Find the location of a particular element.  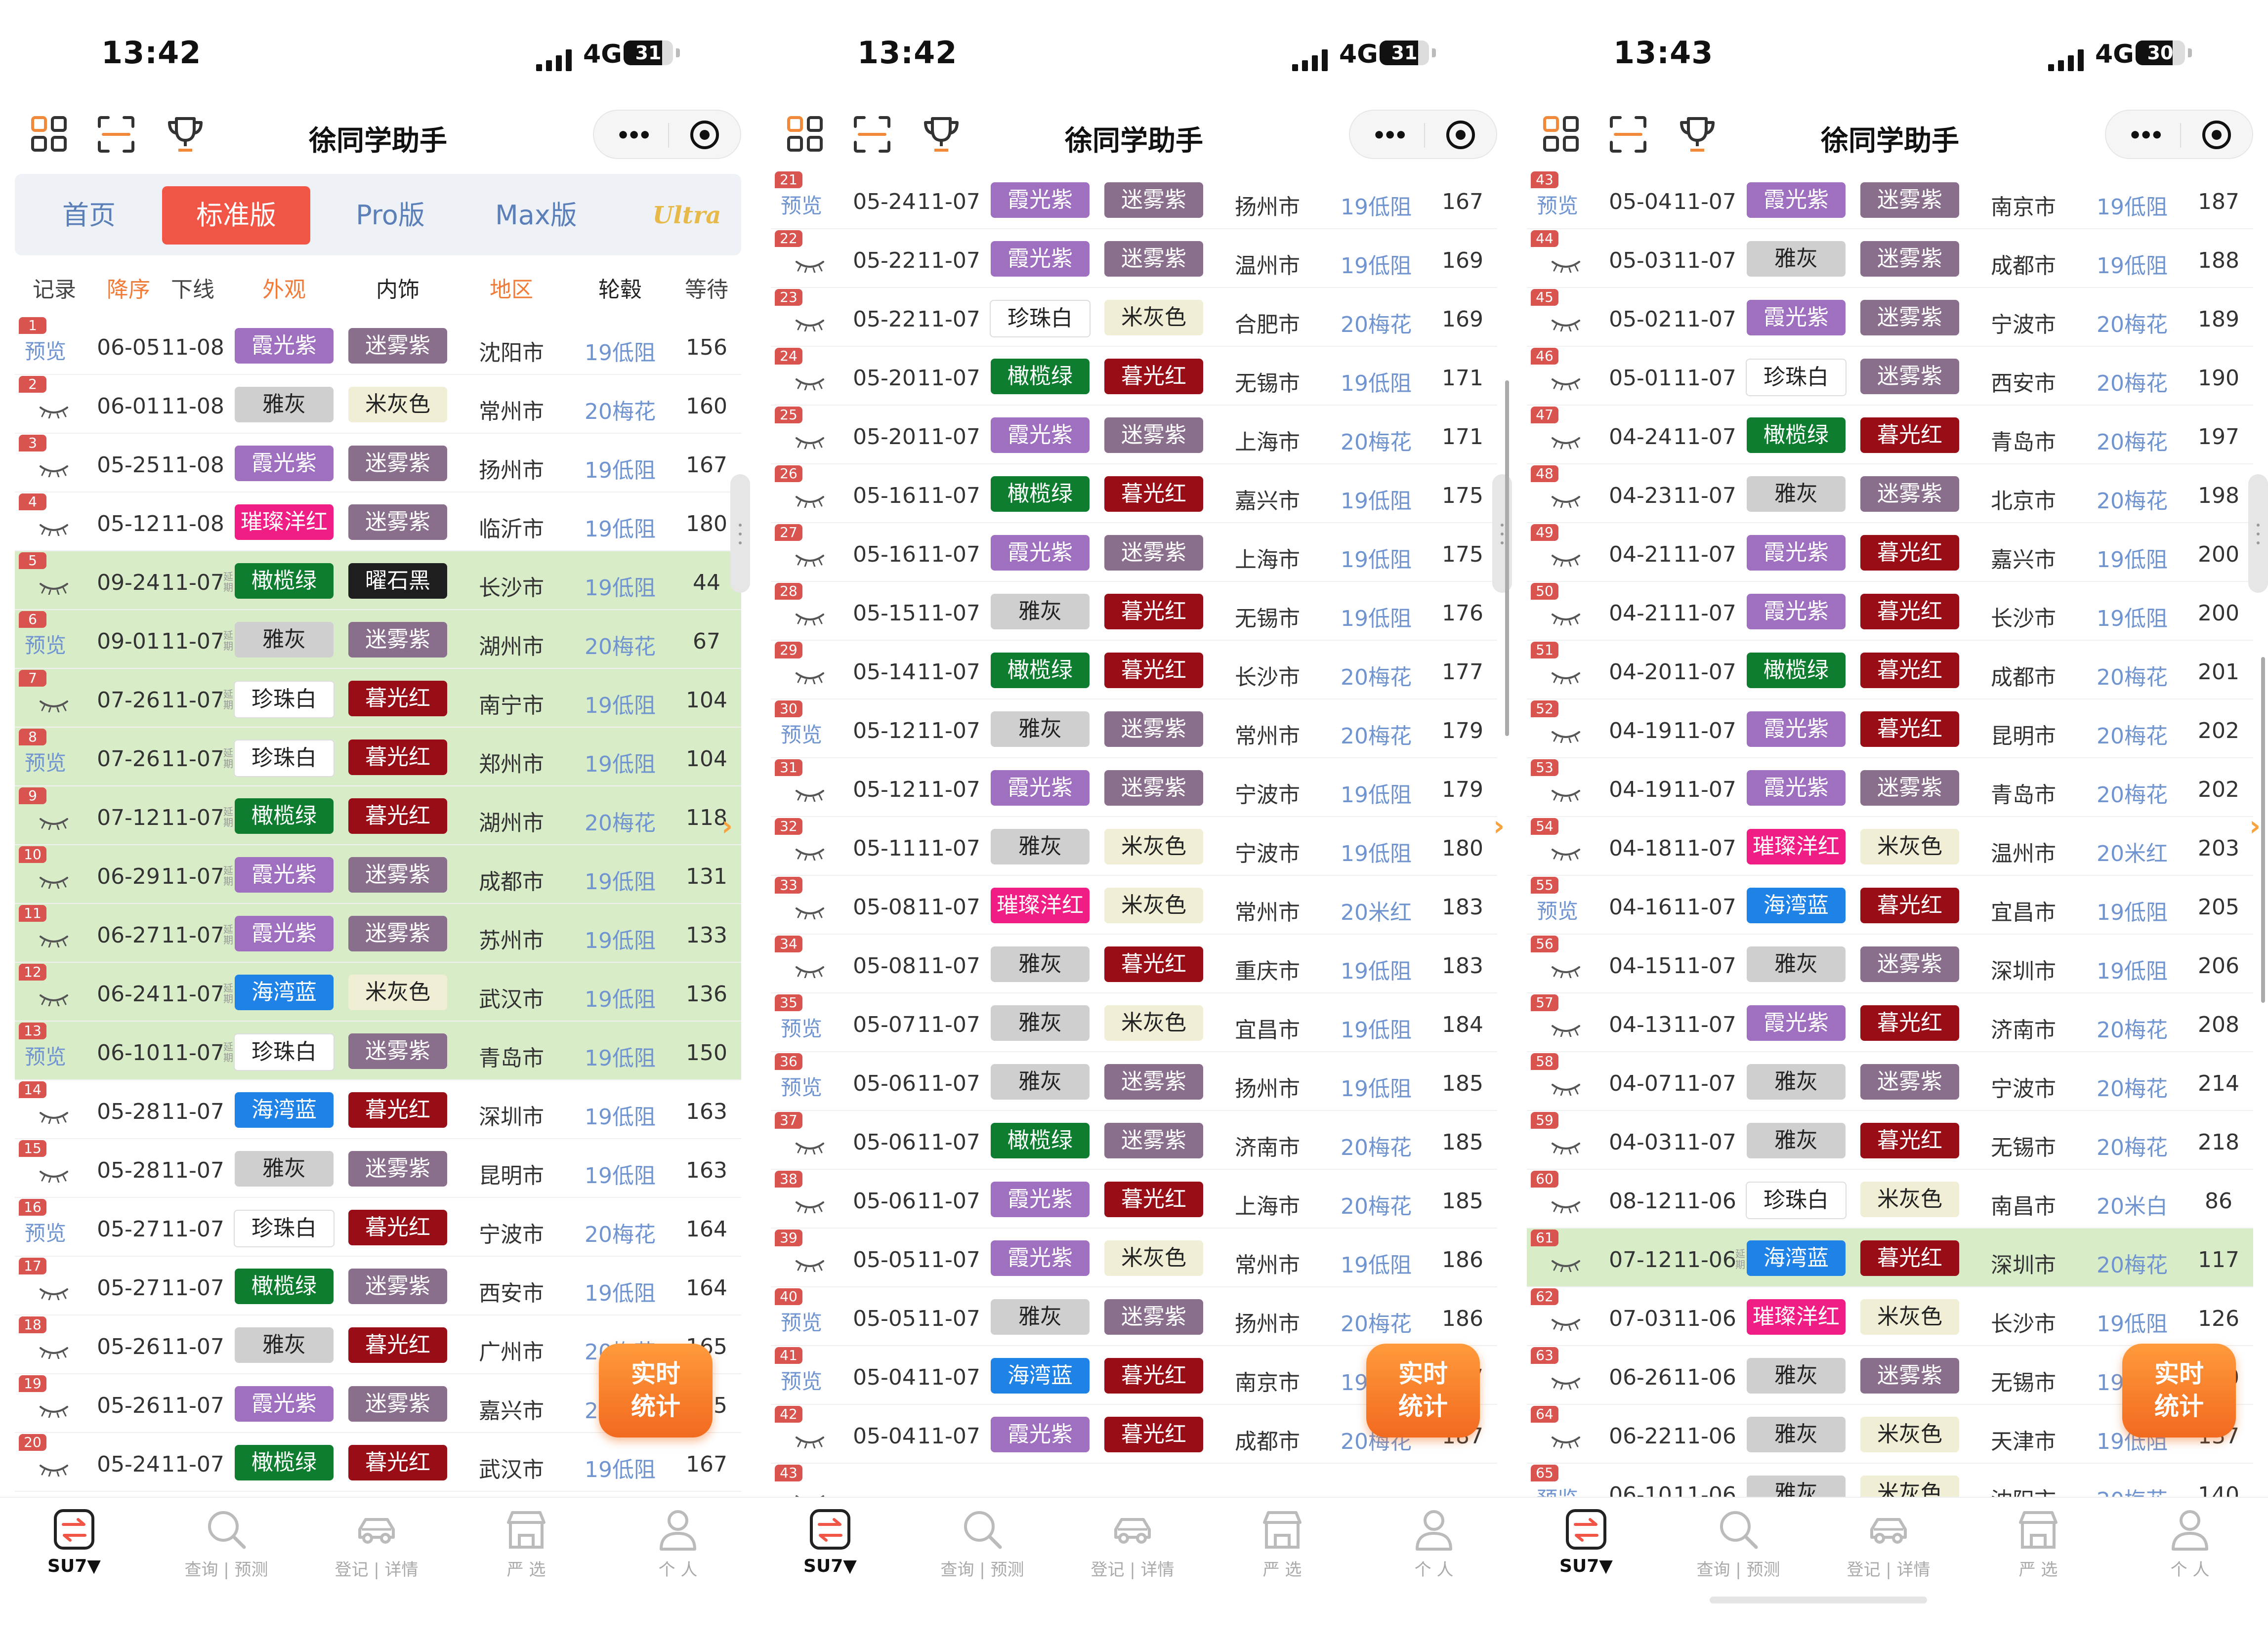

table-row: 54 04-18 11-07 璀璨洋红 米灰色 温州市 20米红 203 is located at coordinates (1890, 846).